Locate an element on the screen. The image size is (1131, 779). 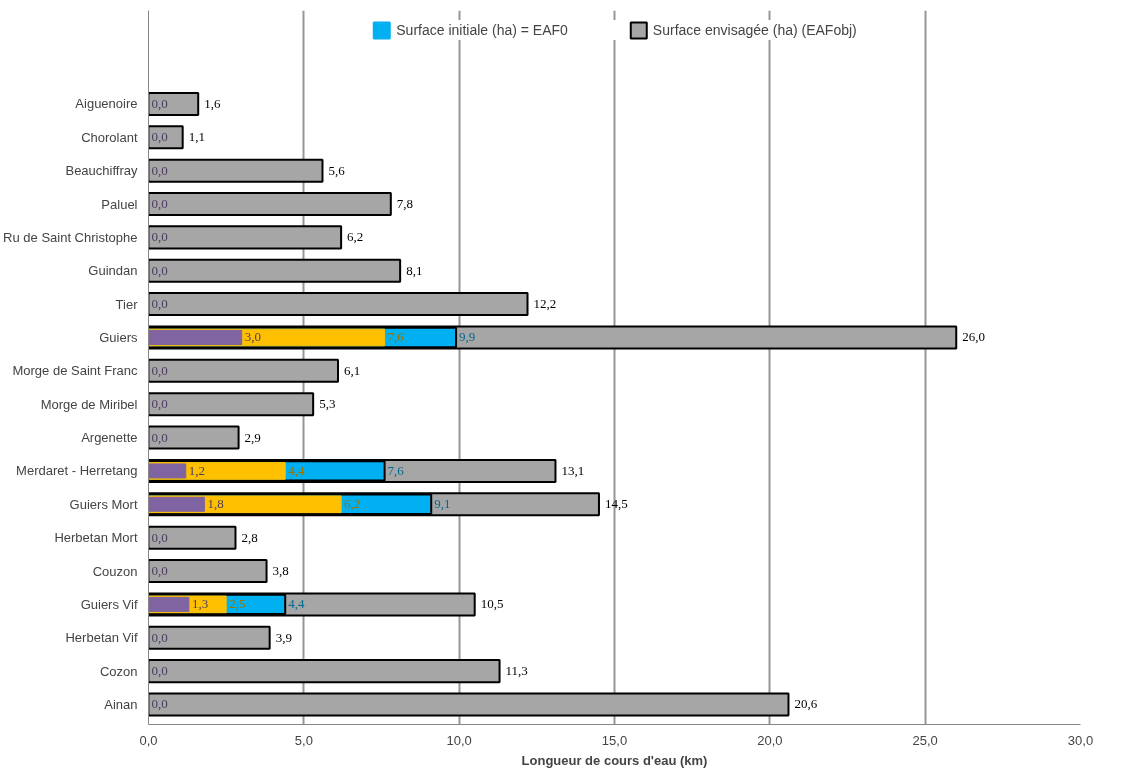
data-label: 3,8 is located at coordinates (280, 571).